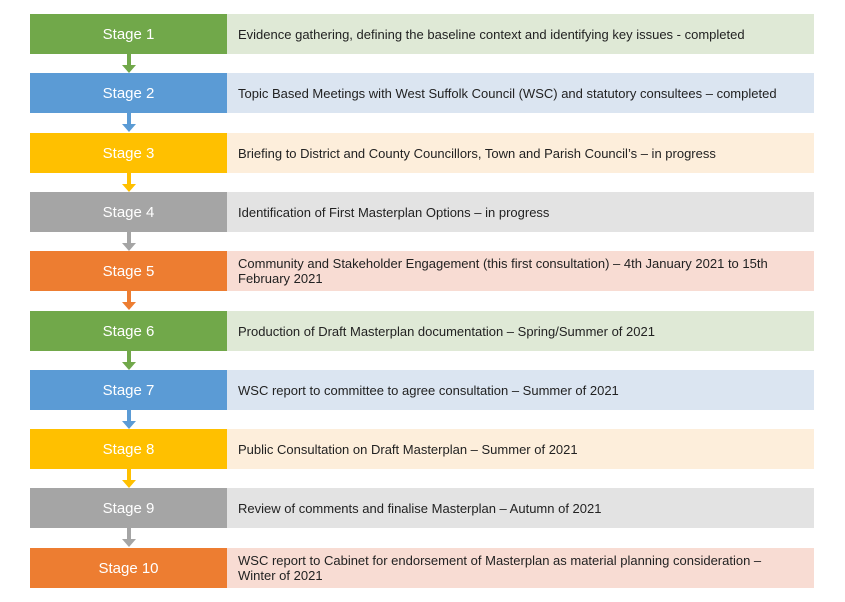  I want to click on stage-label: Stage 3, so click(128, 153).